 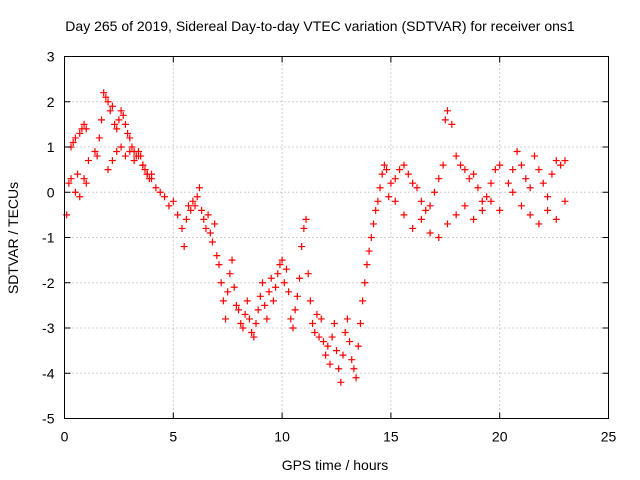 What do you see at coordinates (51, 102) in the screenshot?
I see `y-tick-label: 2` at bounding box center [51, 102].